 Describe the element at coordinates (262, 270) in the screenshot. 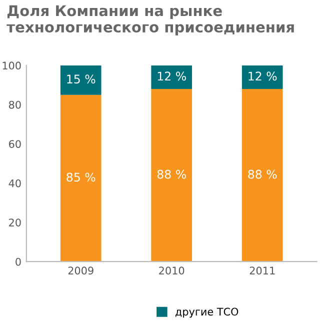

I see `x-tick-label: 2011` at that location.